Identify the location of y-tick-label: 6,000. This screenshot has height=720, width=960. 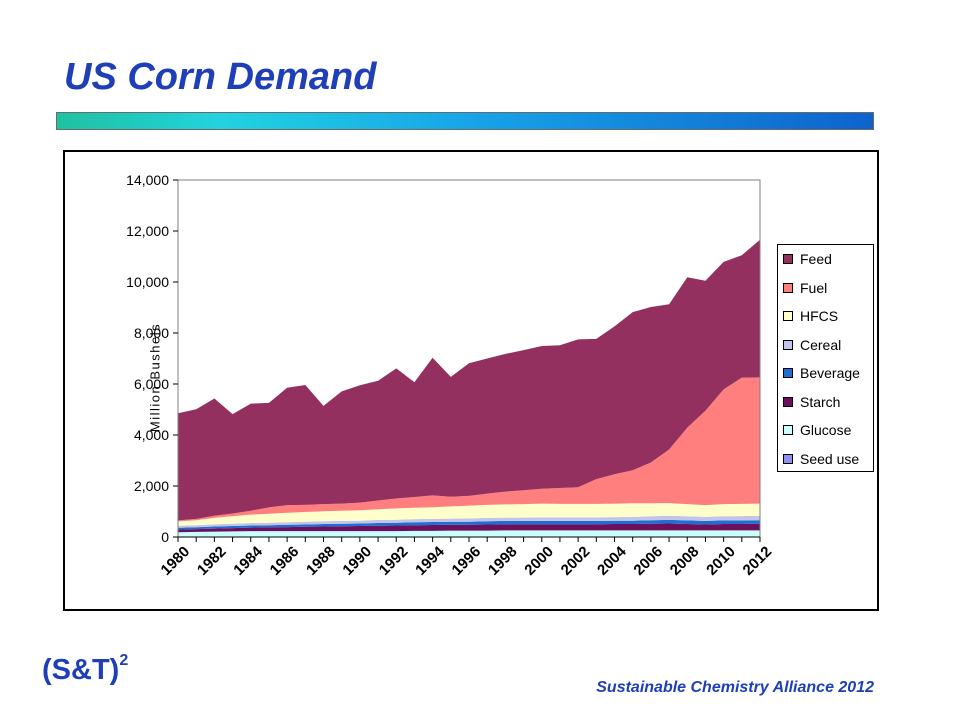
(151, 384).